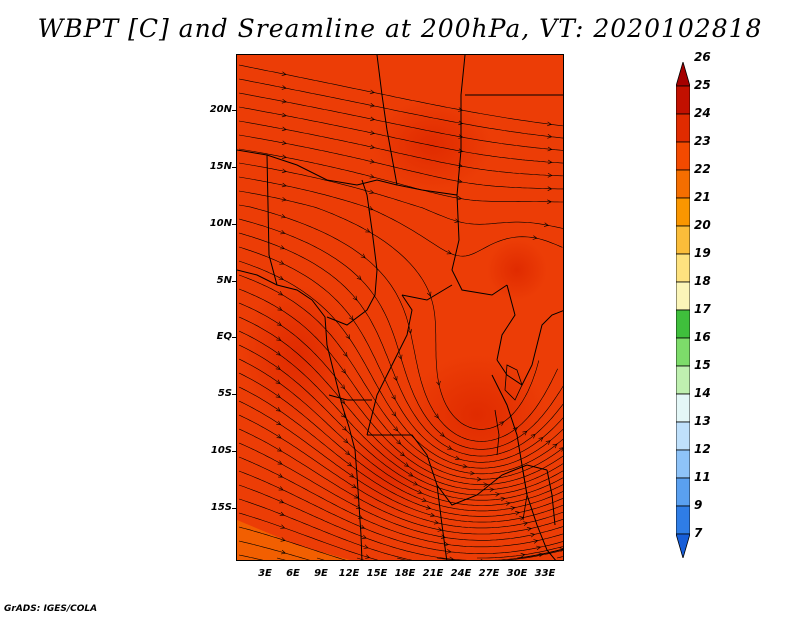  What do you see at coordinates (224, 336) in the screenshot?
I see `lat-label-eq: EQ` at bounding box center [224, 336].